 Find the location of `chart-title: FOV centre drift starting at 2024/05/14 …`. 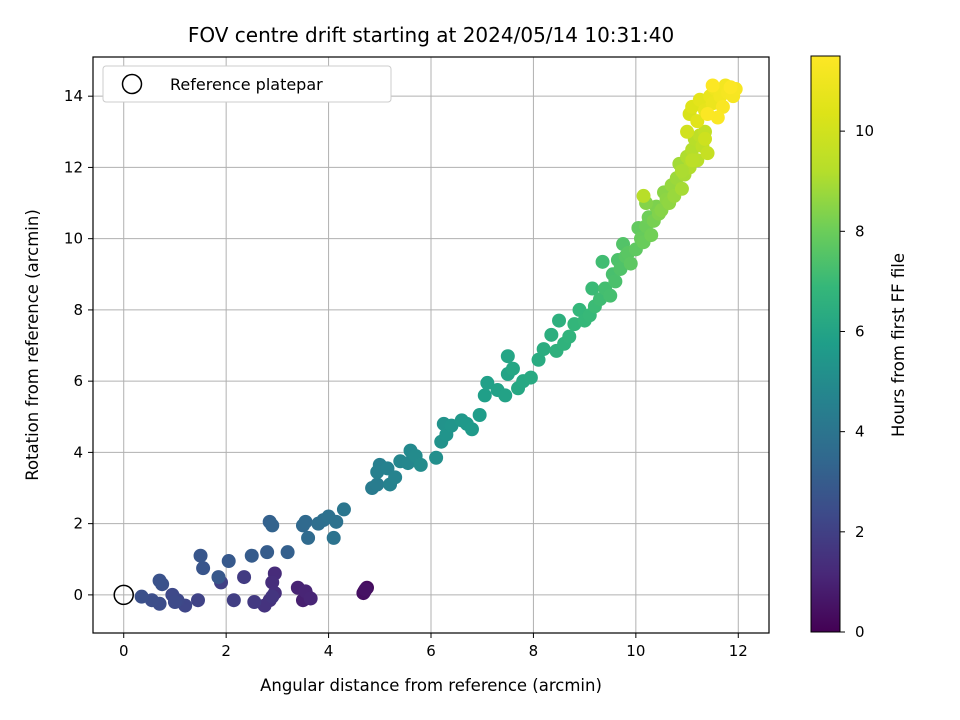

chart-title: FOV centre drift starting at 2024/05/14 … is located at coordinates (431, 35).